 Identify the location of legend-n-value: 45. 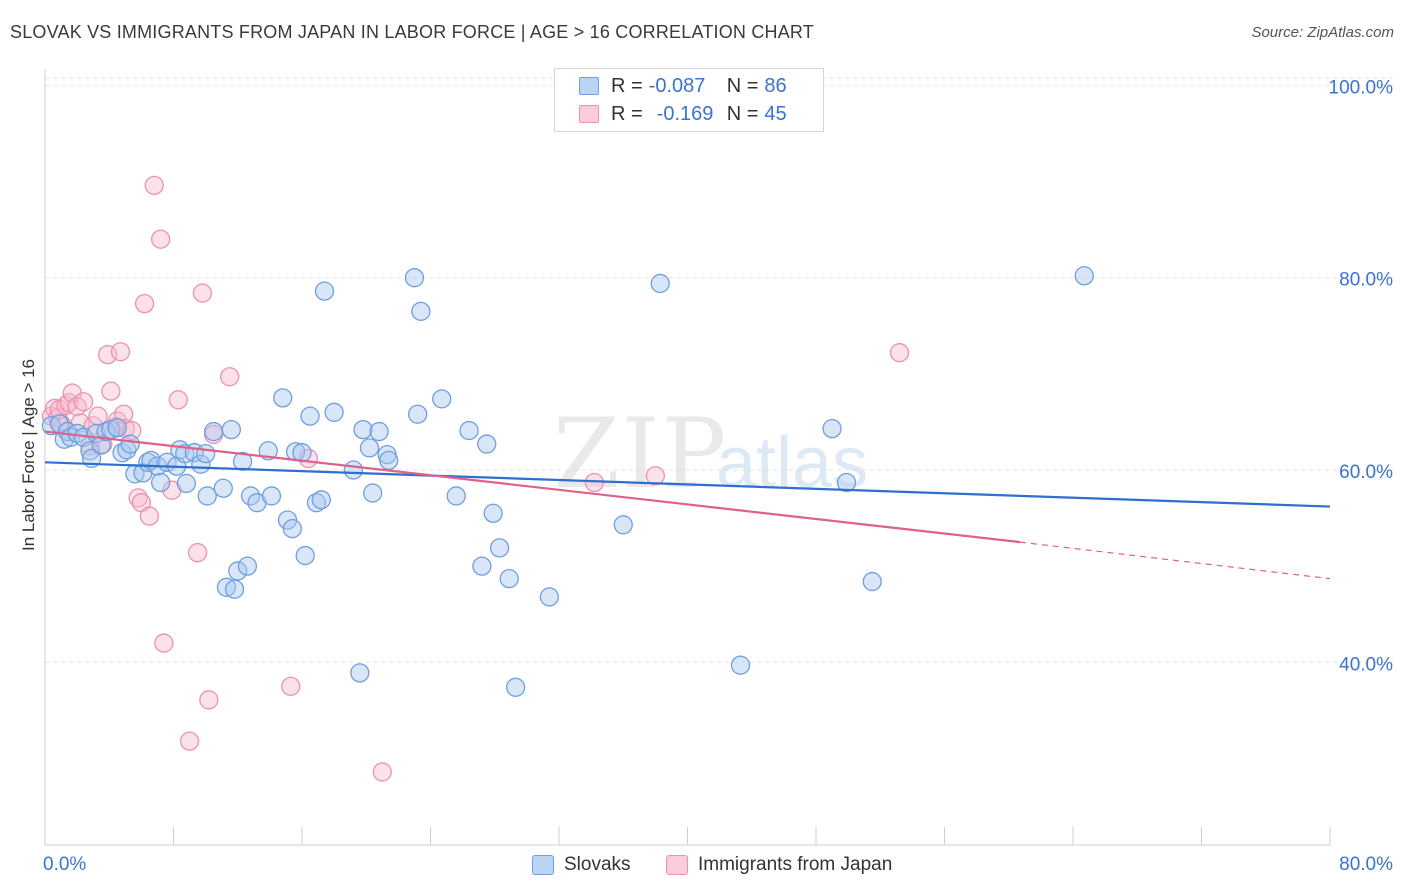
(775, 113).